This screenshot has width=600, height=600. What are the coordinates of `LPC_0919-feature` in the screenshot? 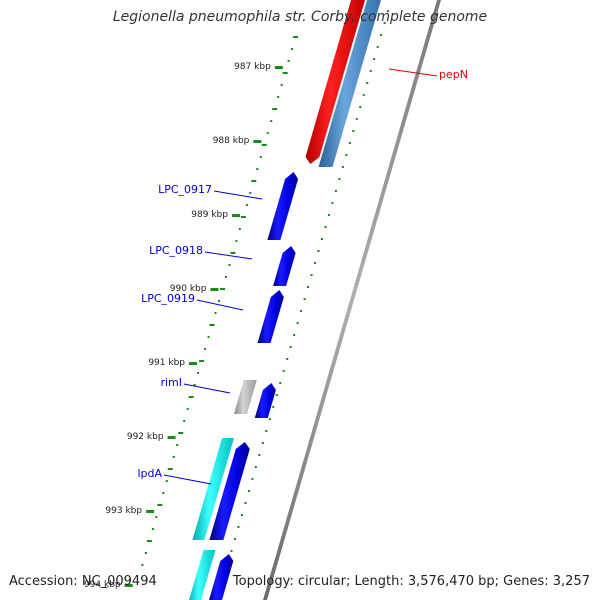 It's located at (270, 316).